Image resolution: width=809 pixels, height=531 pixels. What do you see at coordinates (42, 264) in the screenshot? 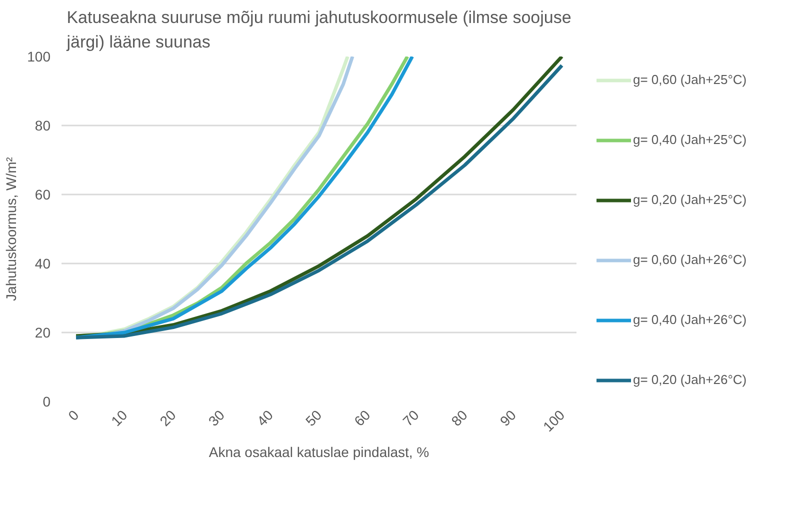
I see `y-tick-label: 40` at bounding box center [42, 264].